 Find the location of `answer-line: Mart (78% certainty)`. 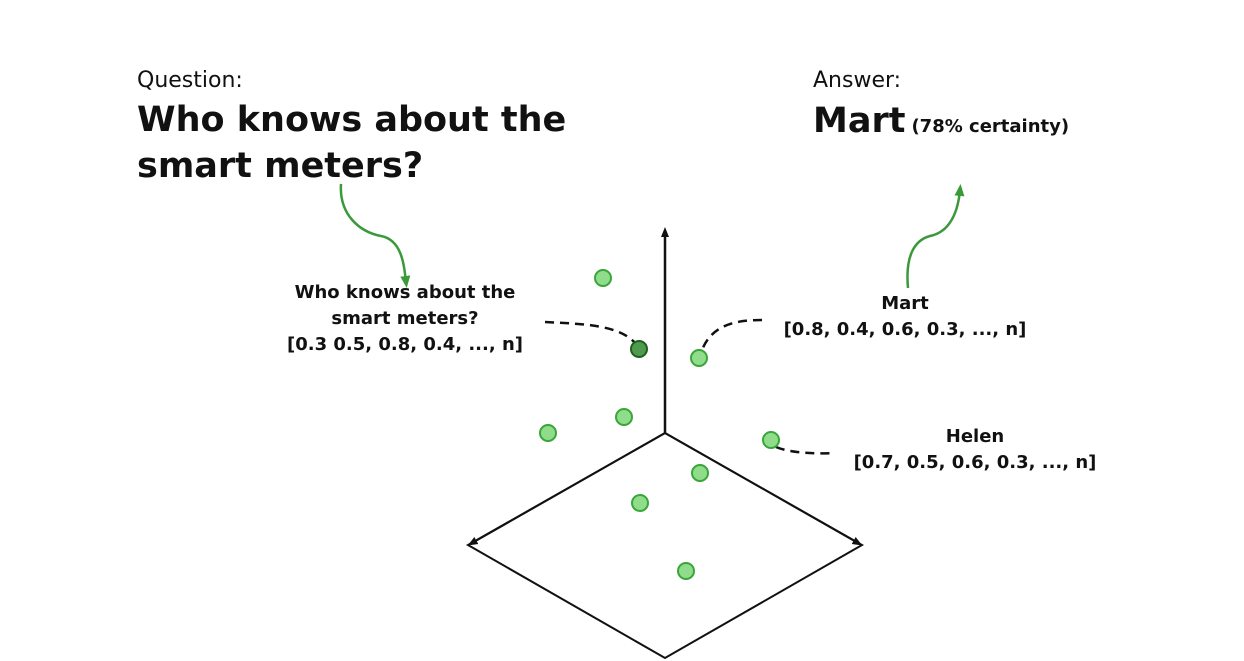

answer-line: Mart (78% certainty) is located at coordinates (941, 121).